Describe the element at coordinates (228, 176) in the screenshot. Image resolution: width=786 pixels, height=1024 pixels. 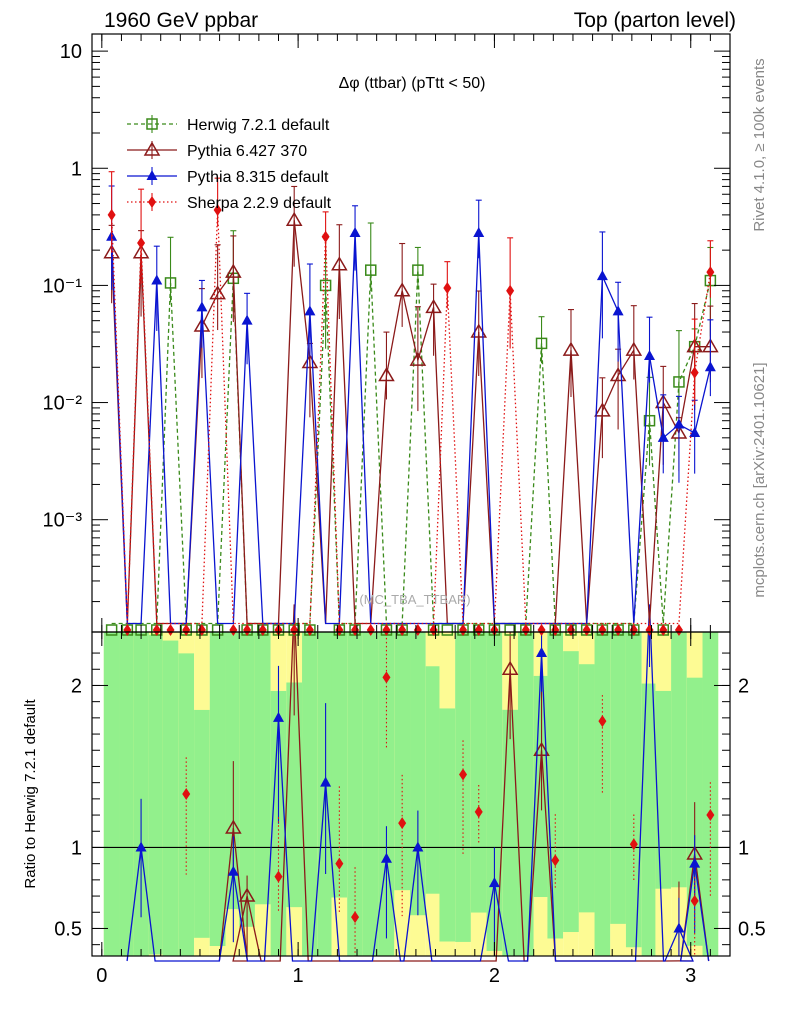
I see `legend-item: Pythia 8.315 default` at that location.